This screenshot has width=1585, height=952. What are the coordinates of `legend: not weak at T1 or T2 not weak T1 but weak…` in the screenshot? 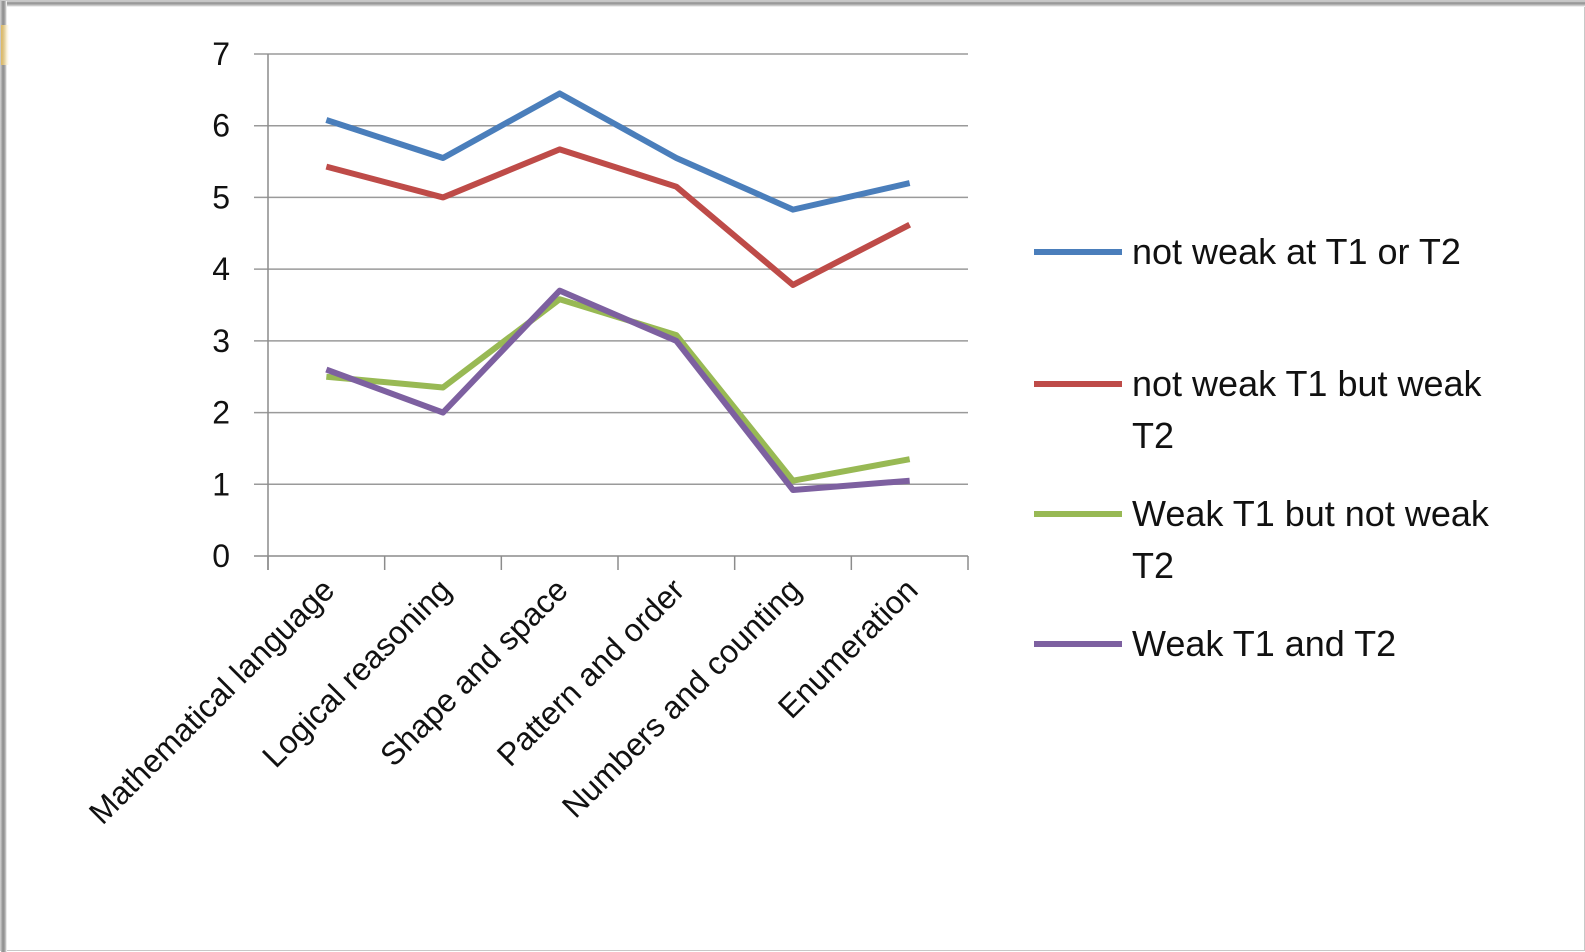 It's located at (1262, 447).